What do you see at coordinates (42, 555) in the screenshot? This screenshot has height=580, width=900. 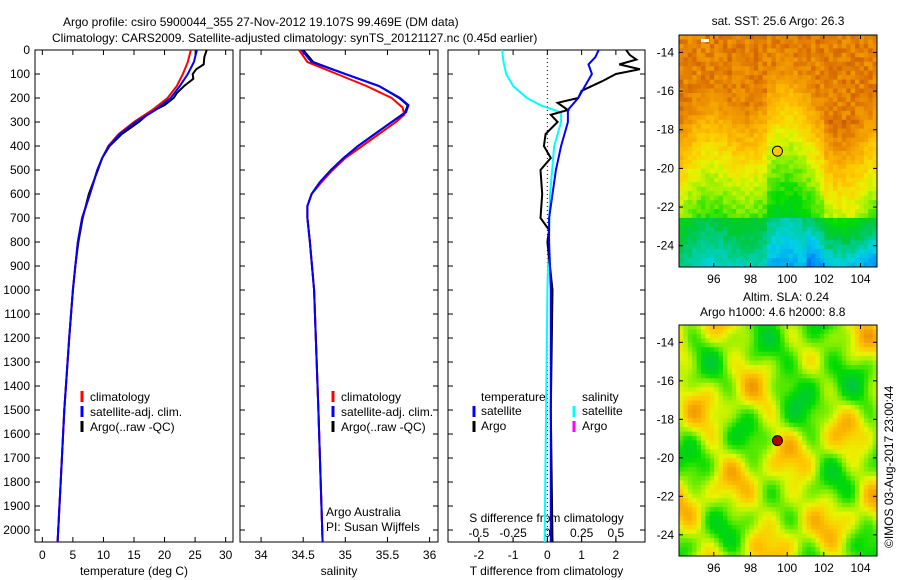 I see `x-tick-label: 0` at bounding box center [42, 555].